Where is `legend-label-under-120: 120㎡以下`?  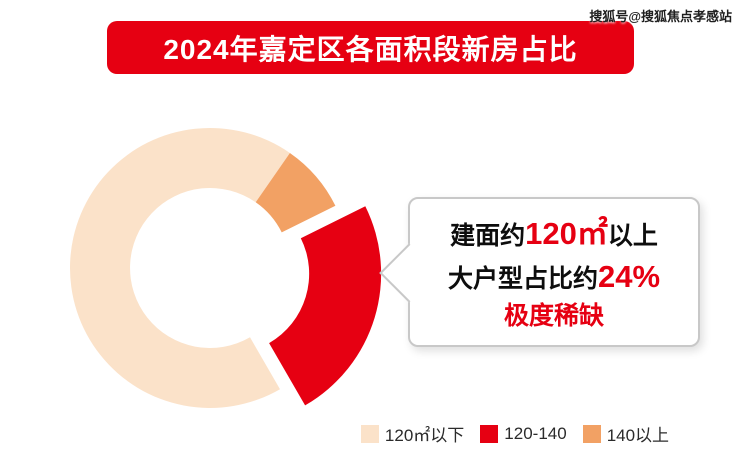
legend-label-under-120: 120㎡以下 is located at coordinates (424, 435).